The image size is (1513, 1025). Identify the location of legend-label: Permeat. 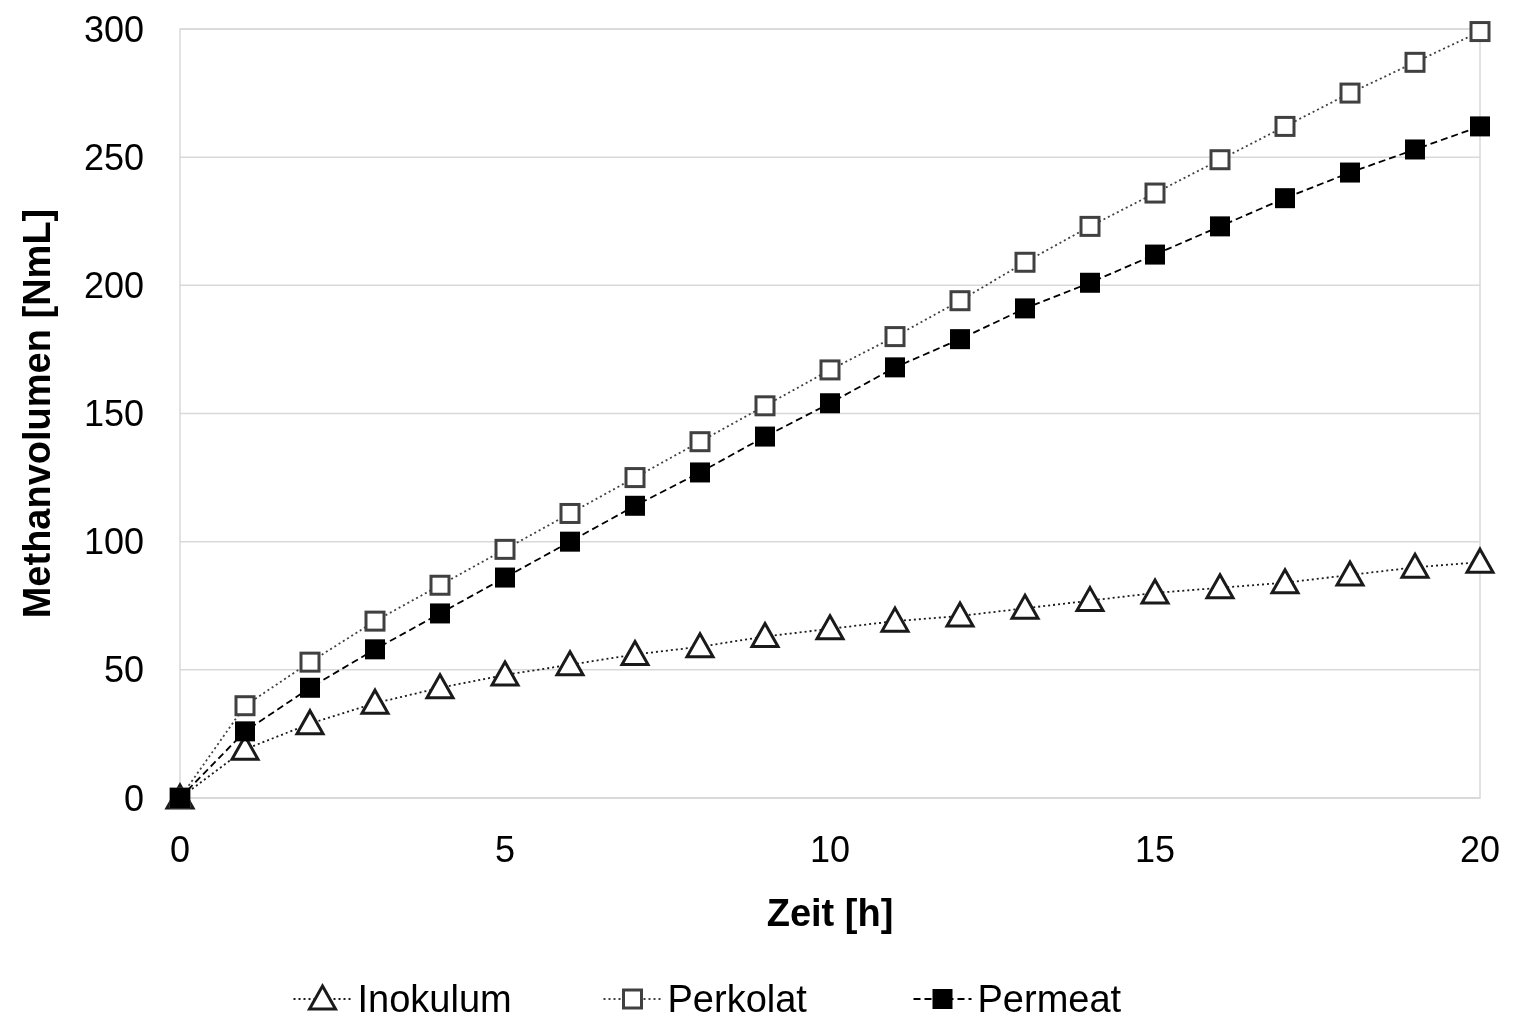
(1049, 999).